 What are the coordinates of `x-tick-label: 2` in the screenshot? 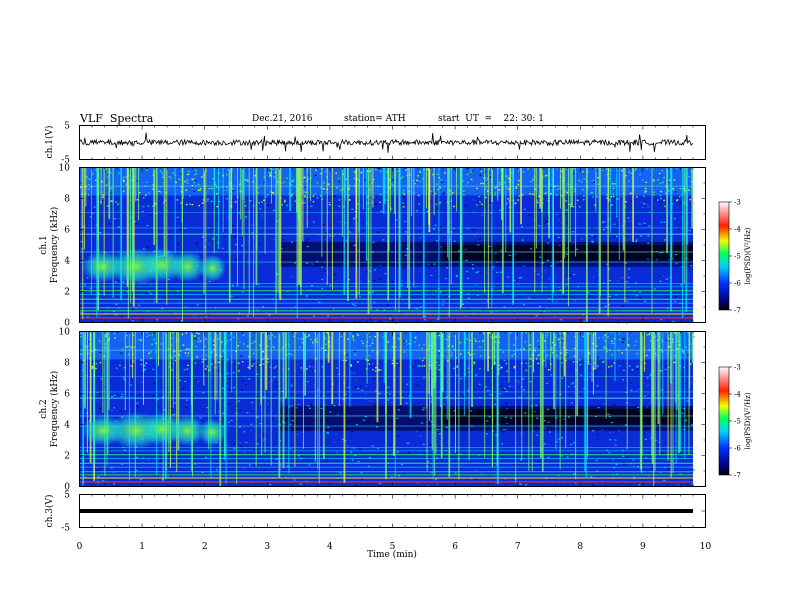 It's located at (205, 547).